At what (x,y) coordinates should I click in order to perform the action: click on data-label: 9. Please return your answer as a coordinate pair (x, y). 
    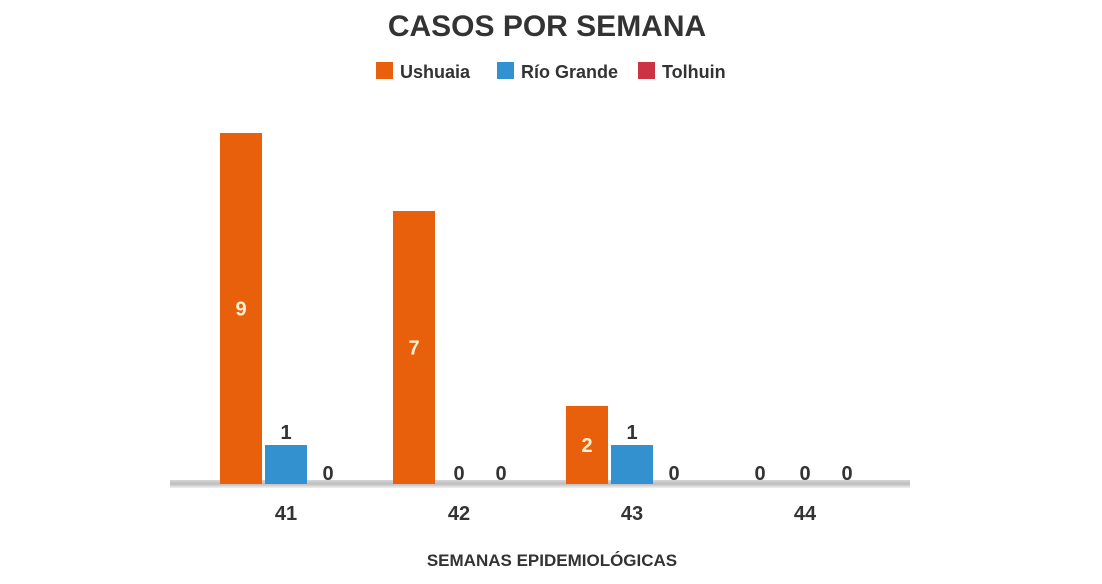
    Looking at the image, I should click on (240, 310).